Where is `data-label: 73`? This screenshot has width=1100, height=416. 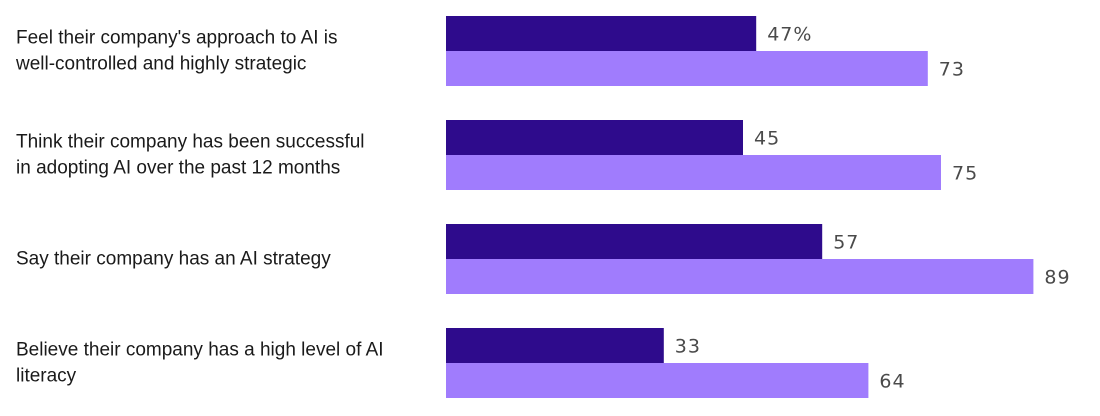
data-label: 73 is located at coordinates (952, 70).